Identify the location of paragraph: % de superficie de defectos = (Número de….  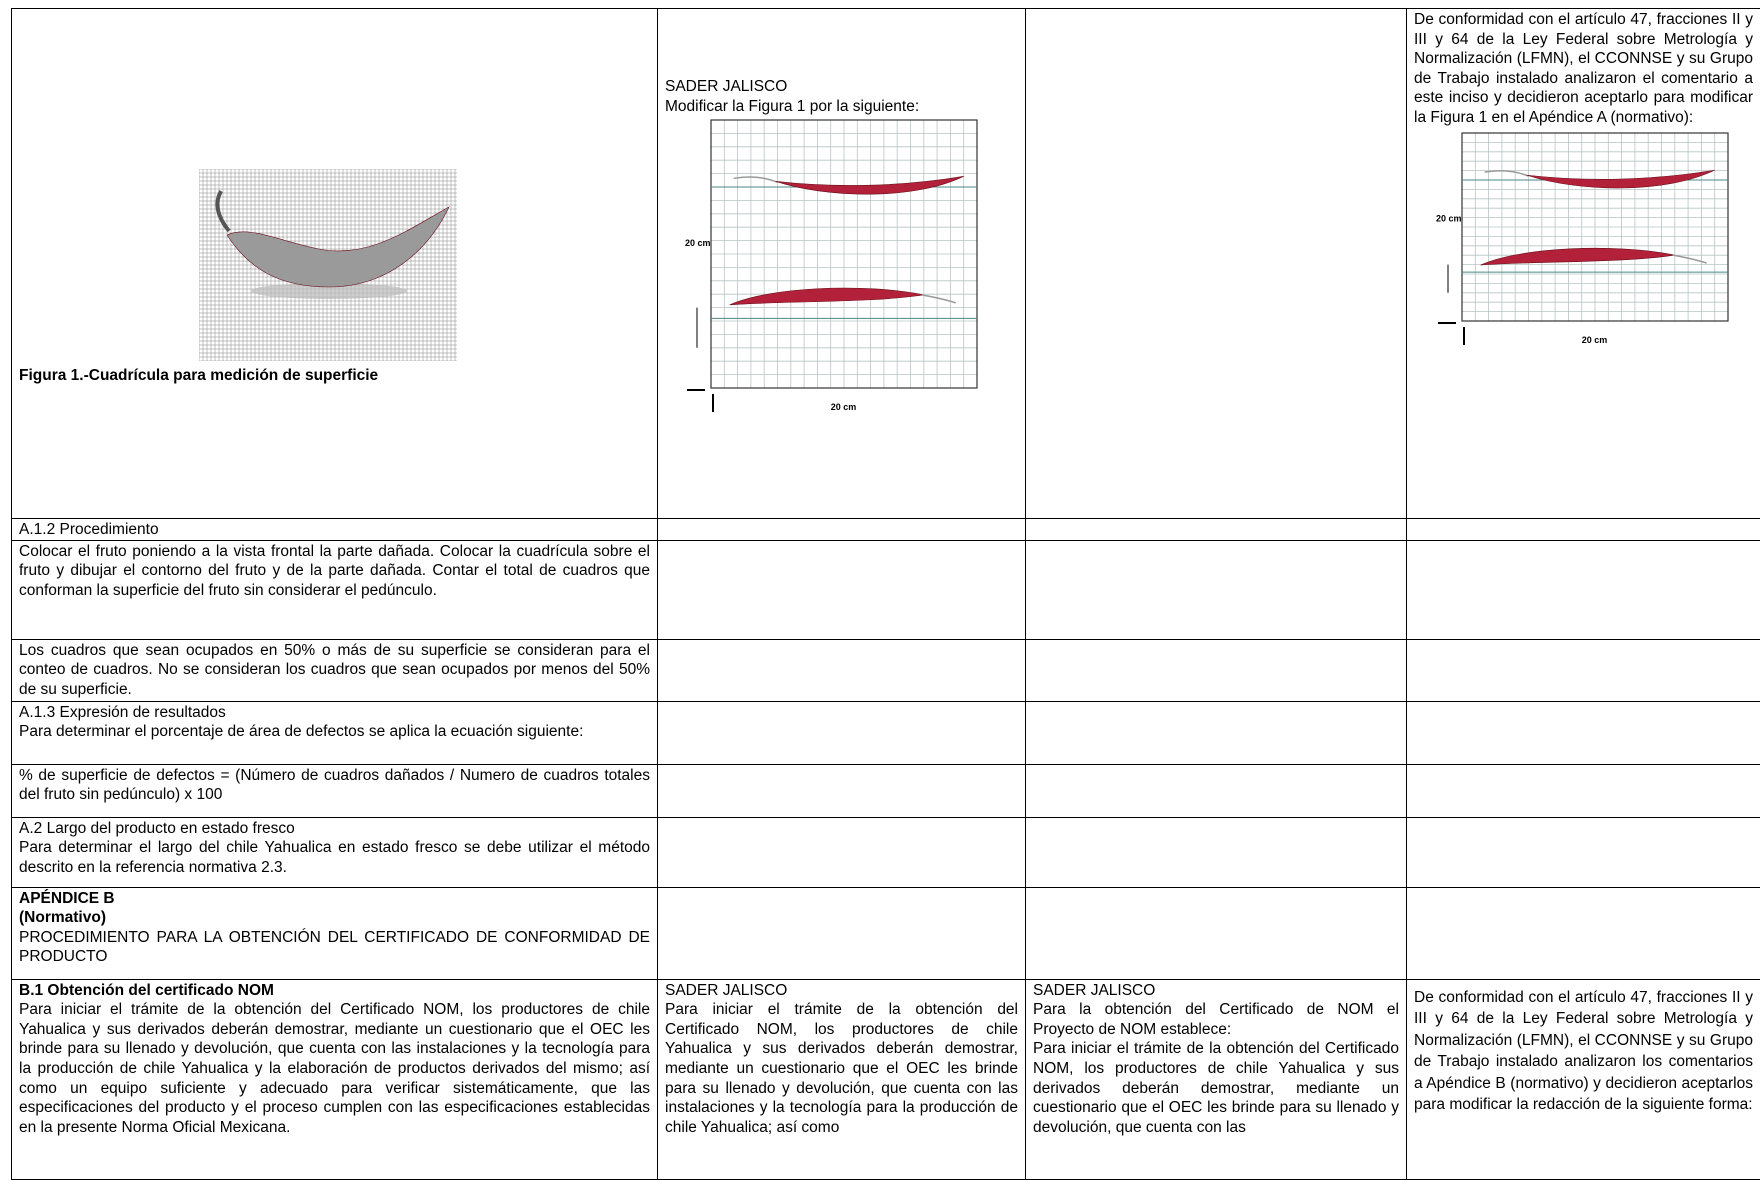
(334, 785).